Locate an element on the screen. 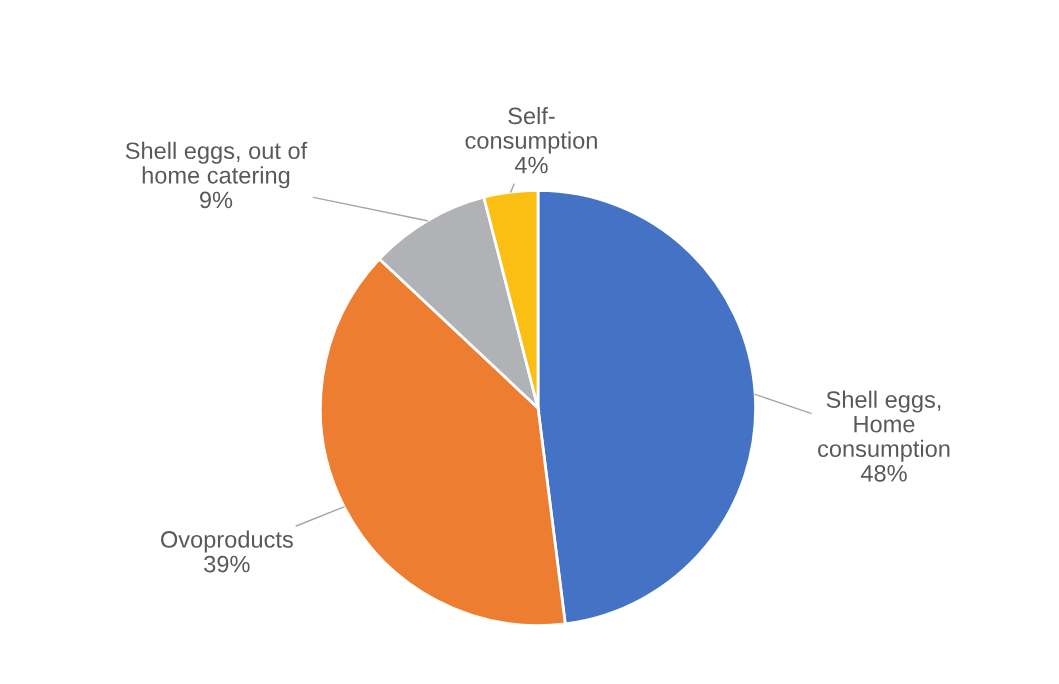 Image resolution: width=1059 pixels, height=684 pixels. data-label: 9% is located at coordinates (216, 200).